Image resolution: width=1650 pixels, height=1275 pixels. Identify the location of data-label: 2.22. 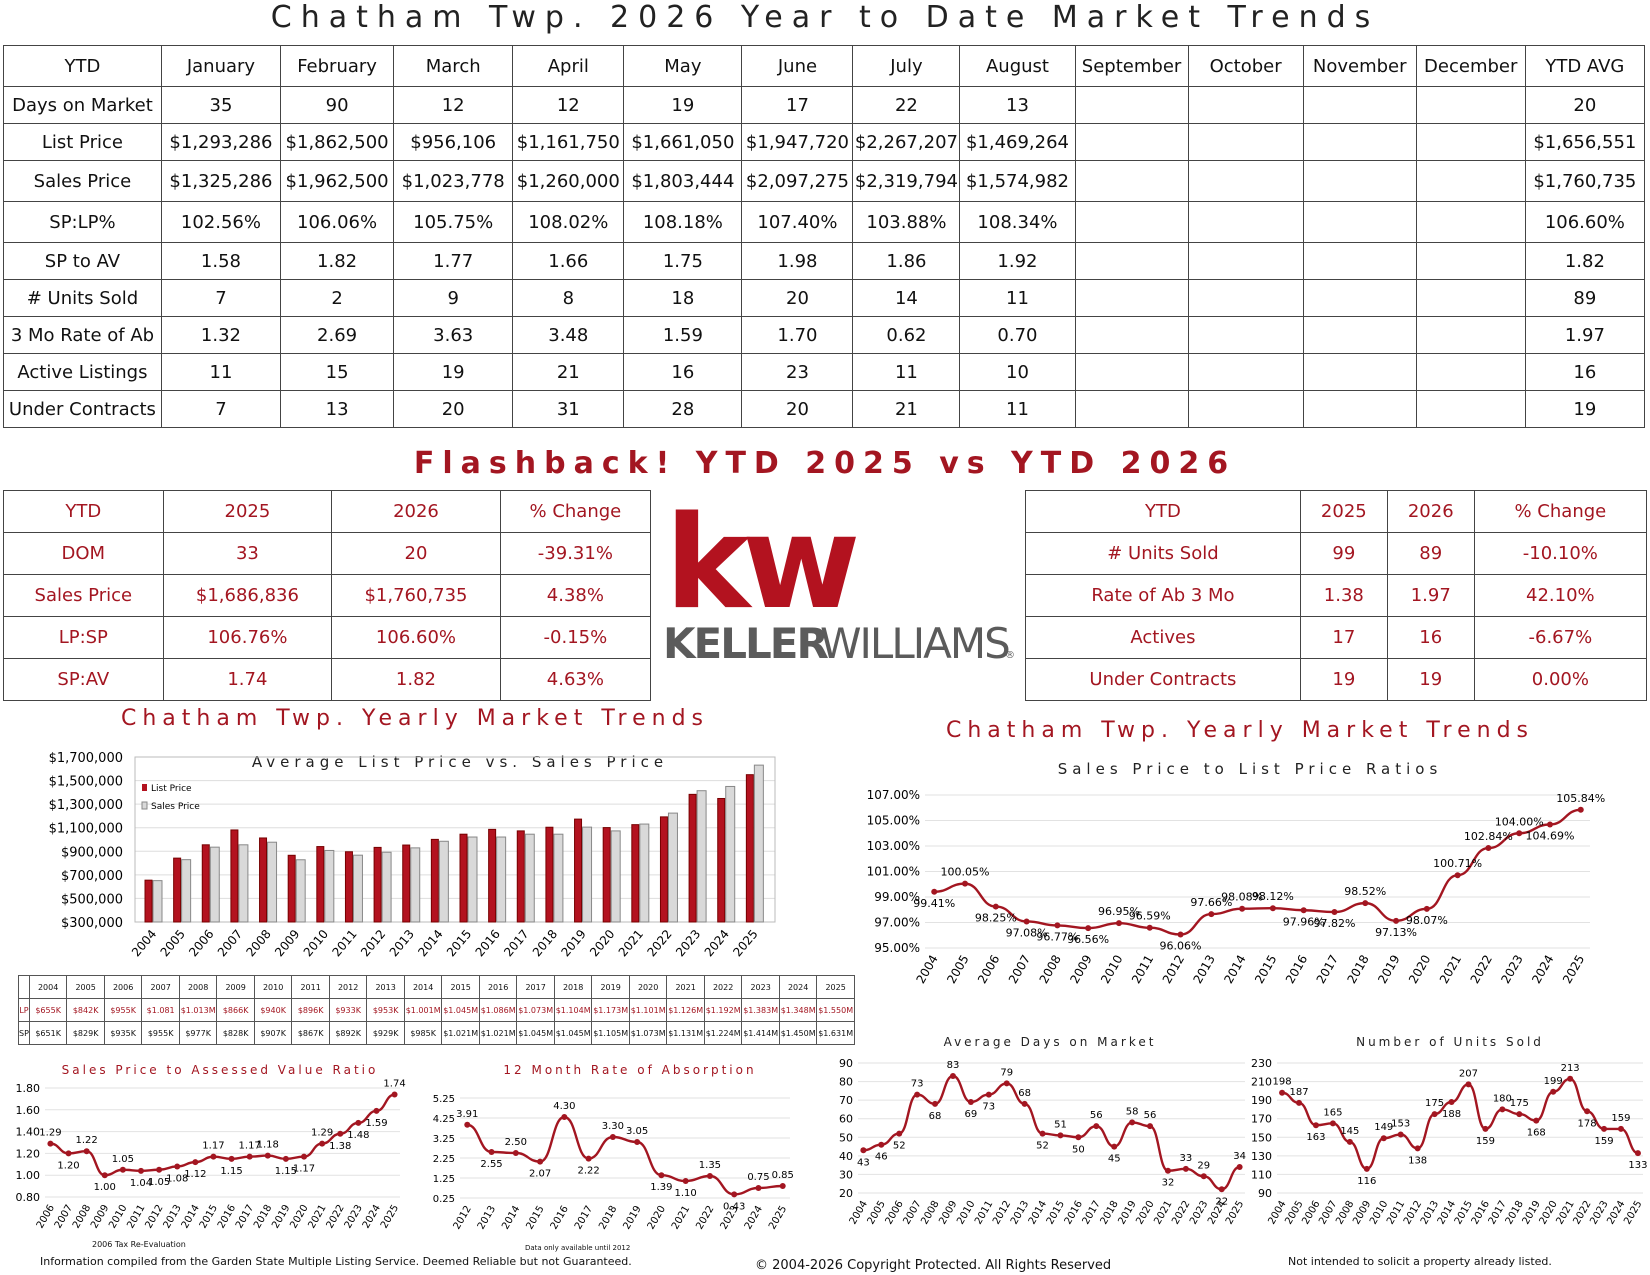
(588, 1171).